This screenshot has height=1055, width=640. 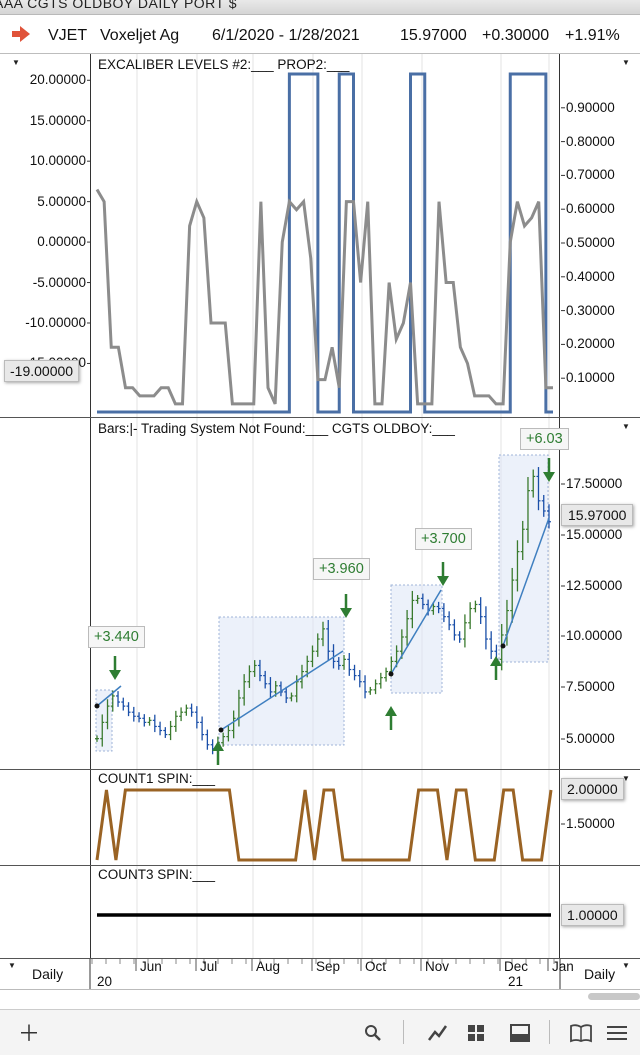 I want to click on excaliber-left-tick-label: 15.00000, so click(x=57, y=120).